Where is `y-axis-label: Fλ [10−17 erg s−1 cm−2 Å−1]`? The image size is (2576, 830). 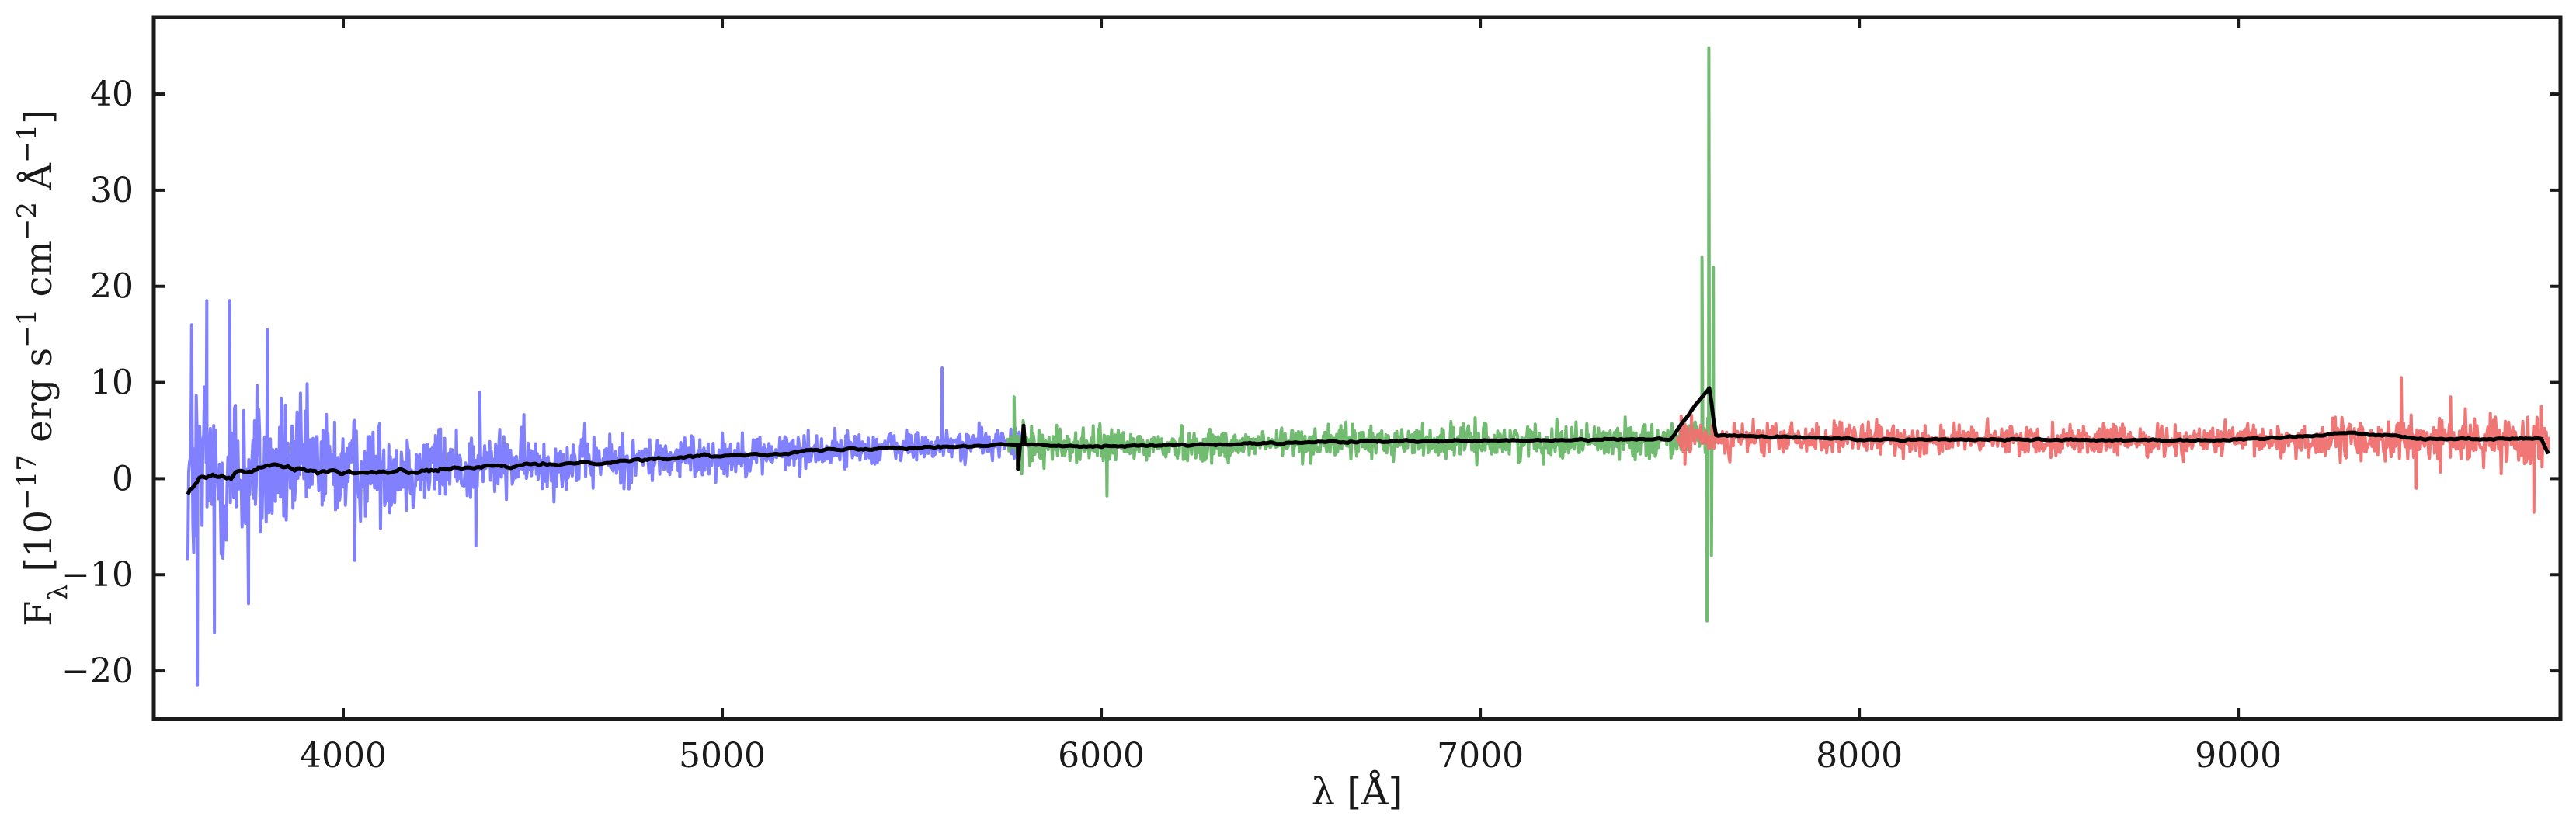
y-axis-label: Fλ [10−17 erg s−1 cm−2 Å−1] is located at coordinates (43, 368).